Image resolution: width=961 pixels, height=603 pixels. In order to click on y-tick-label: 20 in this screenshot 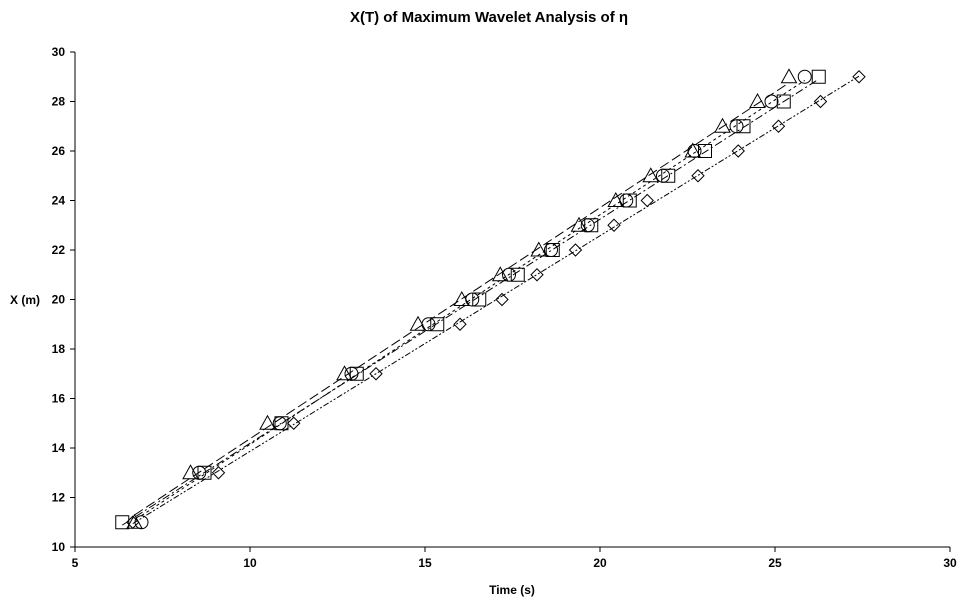, I will do `click(59, 300)`.